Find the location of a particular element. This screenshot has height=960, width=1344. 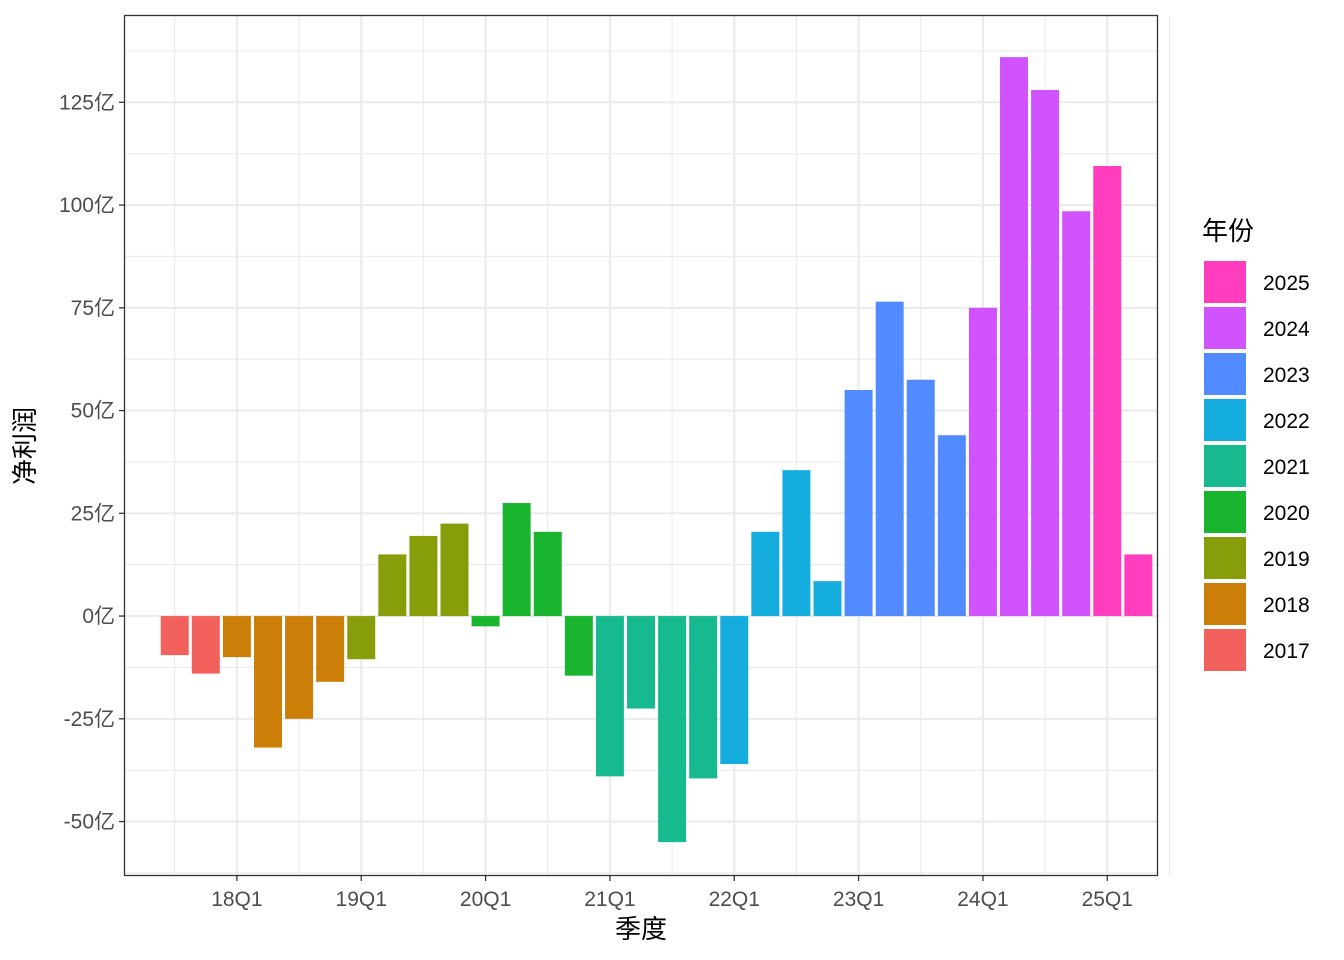

y-axis-title: 净利润 is located at coordinates (26, 446).